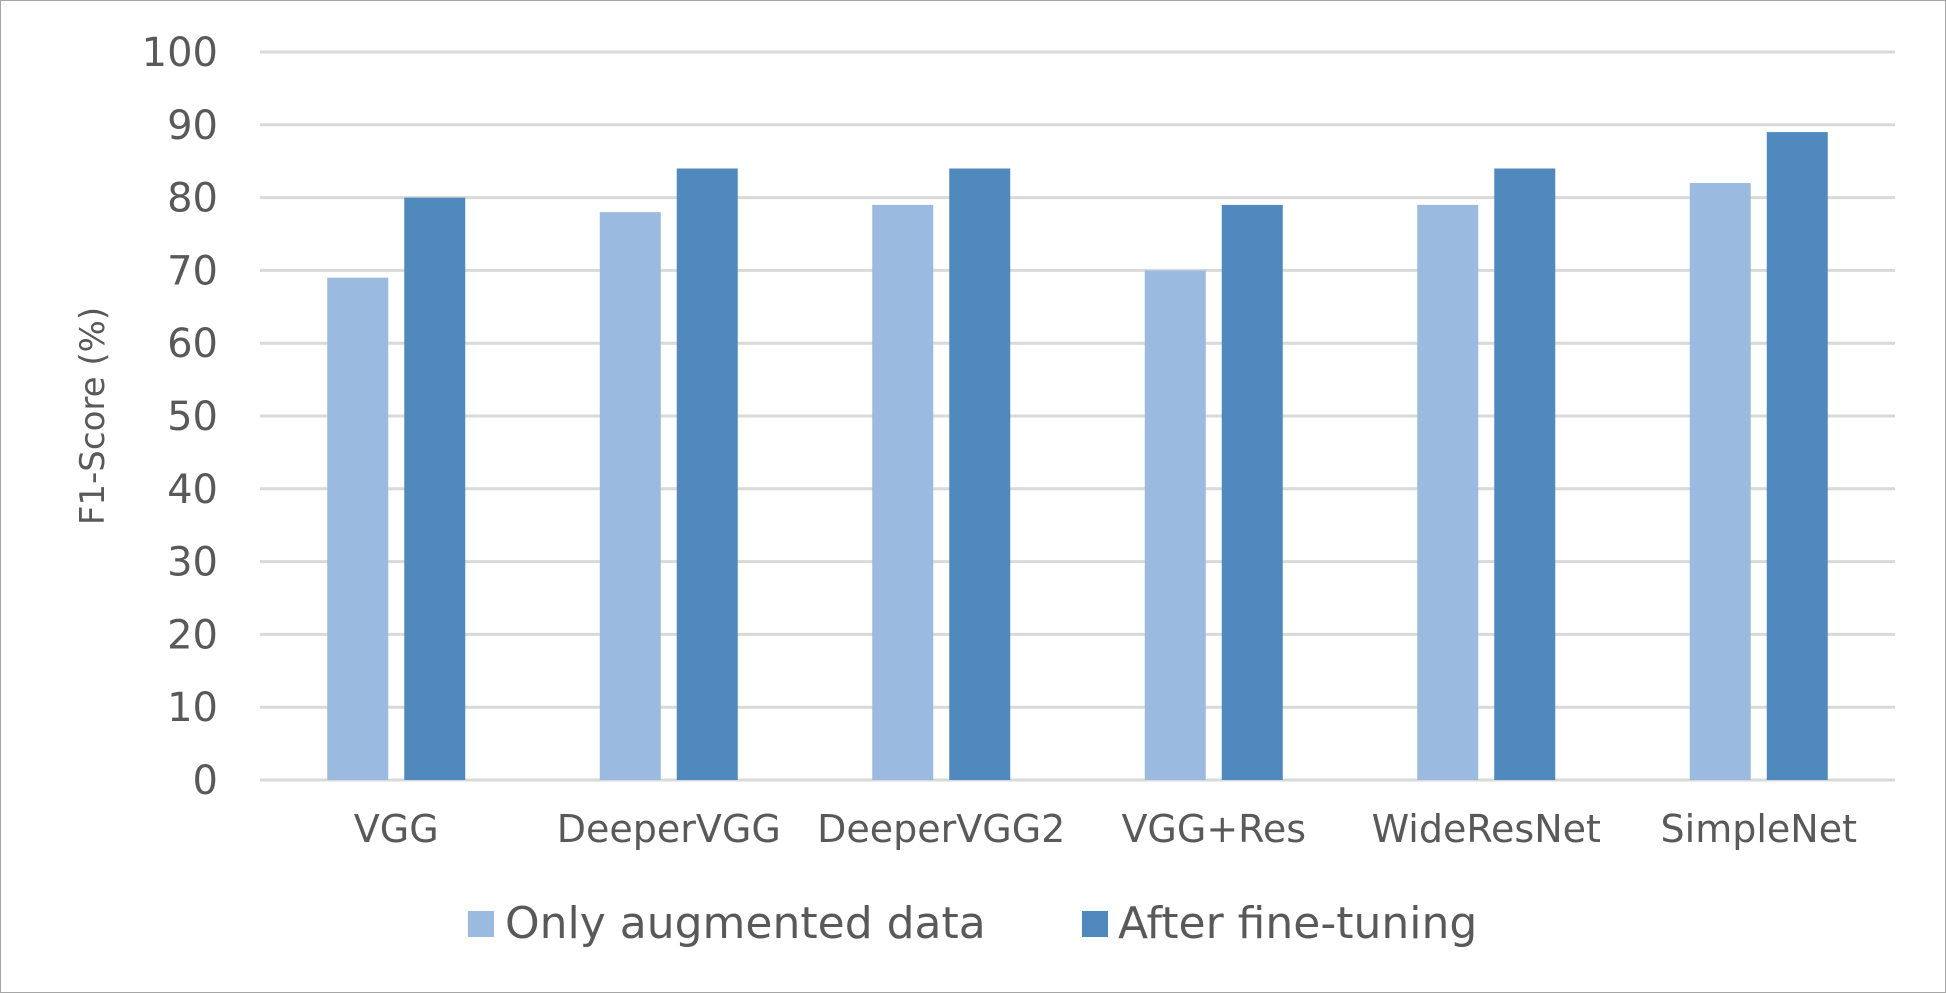 The height and width of the screenshot is (993, 1946). Describe the element at coordinates (669, 829) in the screenshot. I see `x-category-label: DeeperVGG` at that location.